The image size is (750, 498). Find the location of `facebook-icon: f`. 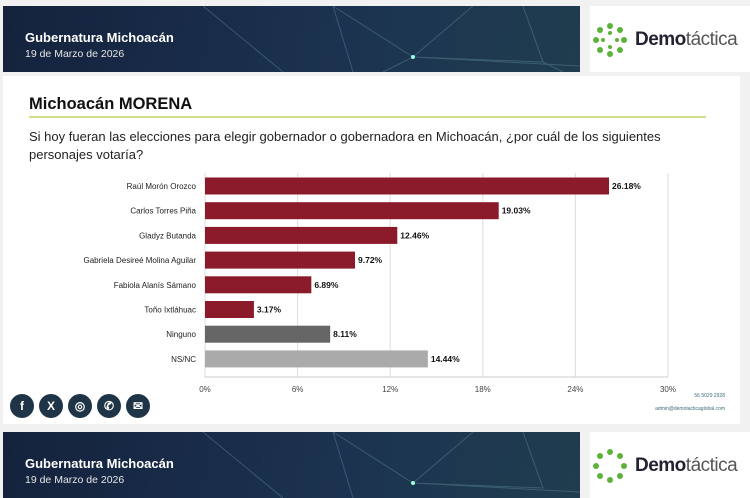

facebook-icon: f is located at coordinates (22, 406).